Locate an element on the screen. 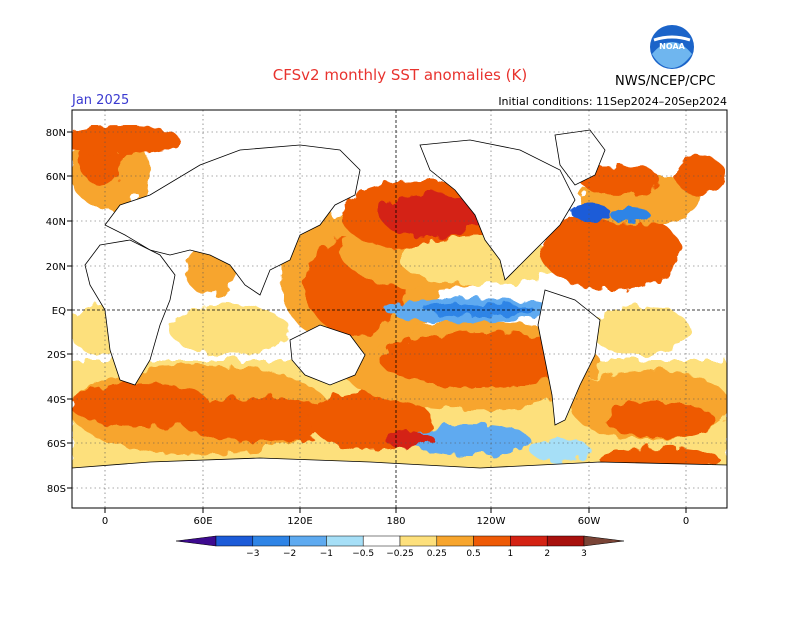 The height and width of the screenshot is (618, 800). colorbar-tick-label: −0.5 is located at coordinates (363, 554).